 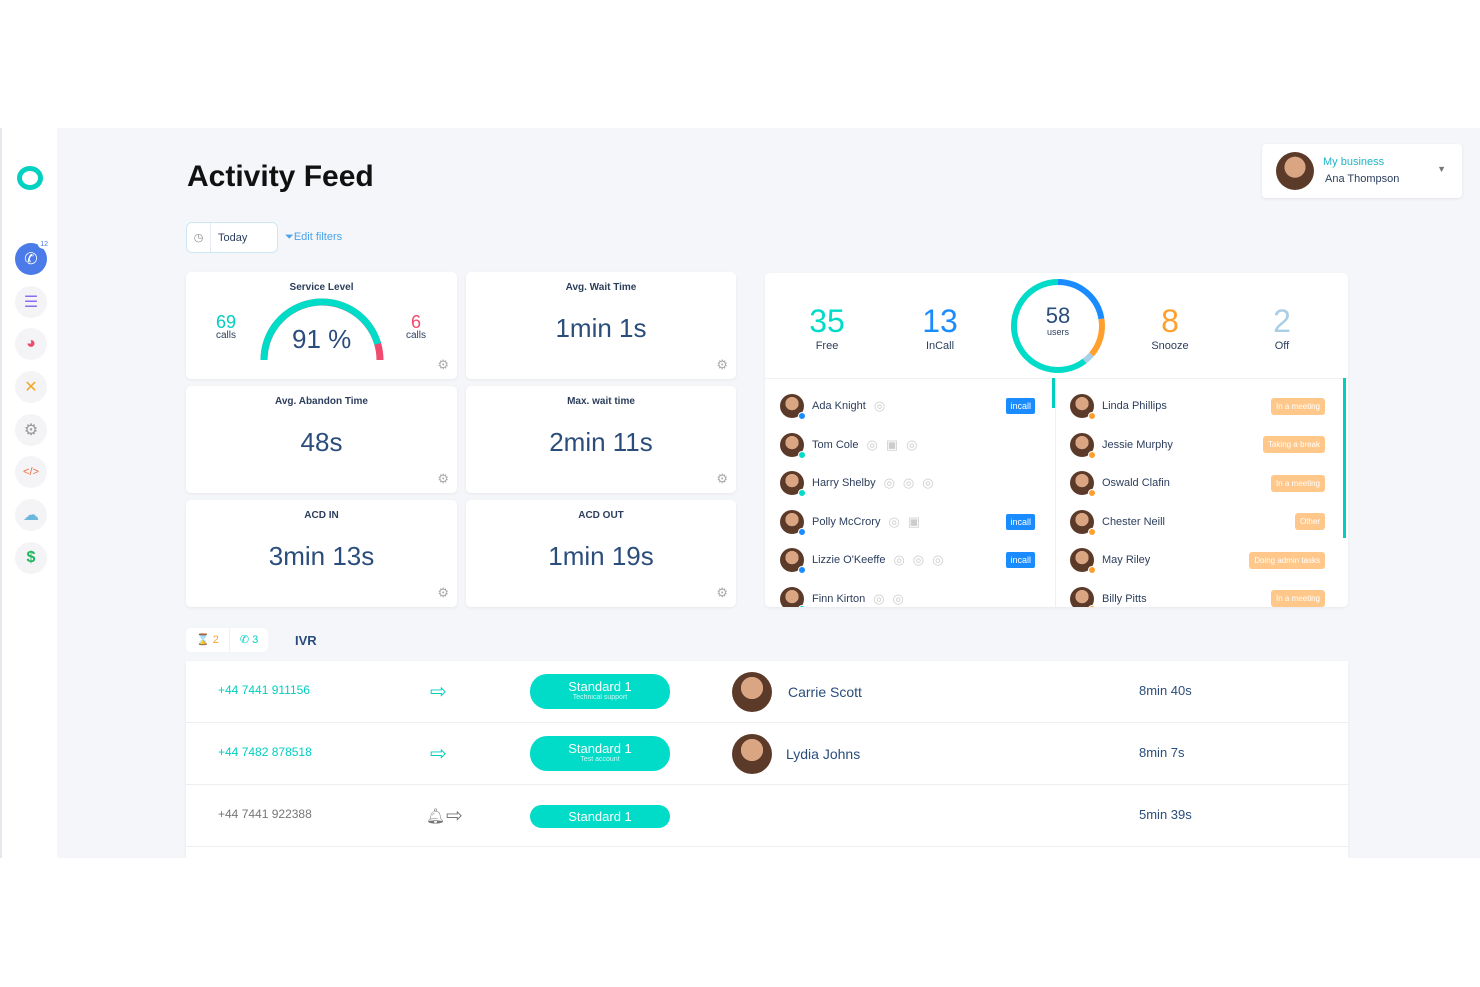 I want to click on user-row: Harry Shelby ◎ ◎ ◎, so click(x=907, y=483).